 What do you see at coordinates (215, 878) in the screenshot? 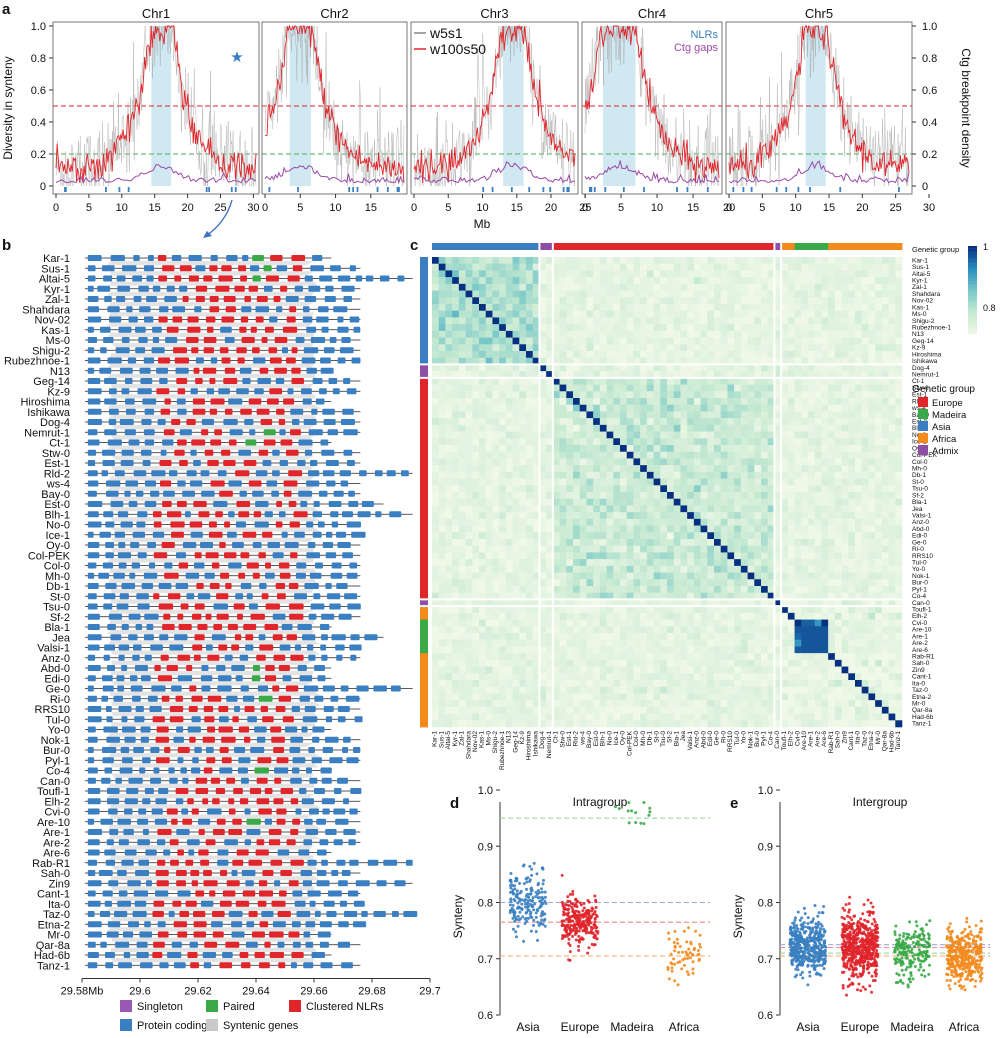
I see `syntenic-band` at bounding box center [215, 878].